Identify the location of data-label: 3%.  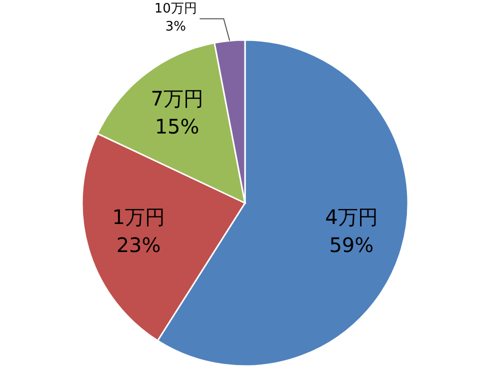
(175, 27).